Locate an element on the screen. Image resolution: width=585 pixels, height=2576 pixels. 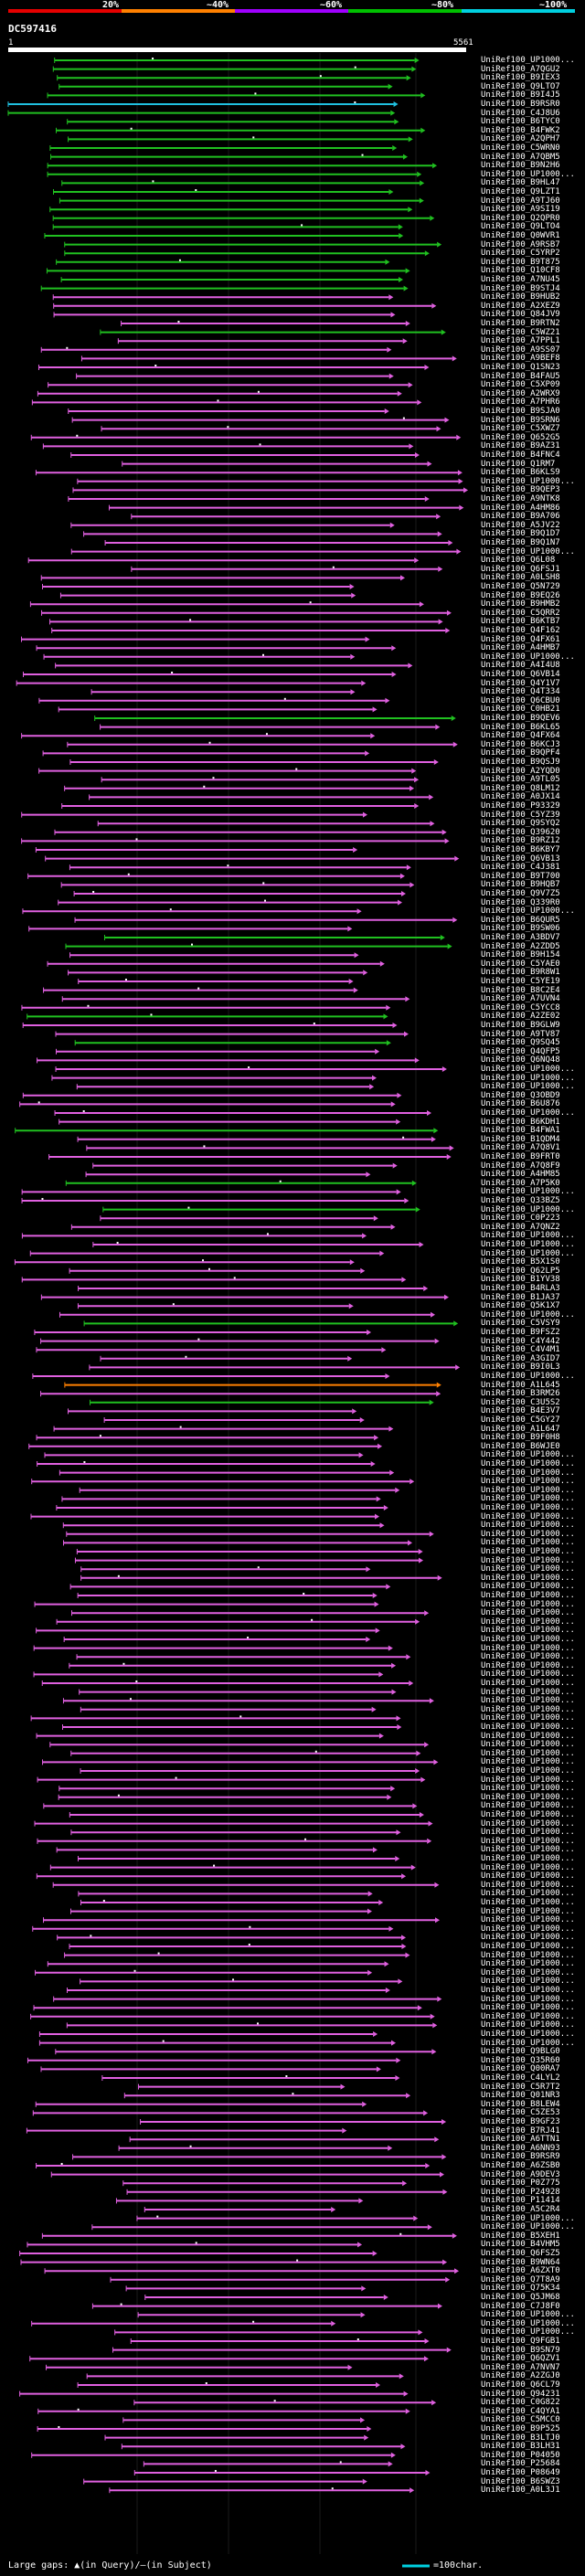
hit-label: UniRef100_A9NTK8 is located at coordinates (520, 499).